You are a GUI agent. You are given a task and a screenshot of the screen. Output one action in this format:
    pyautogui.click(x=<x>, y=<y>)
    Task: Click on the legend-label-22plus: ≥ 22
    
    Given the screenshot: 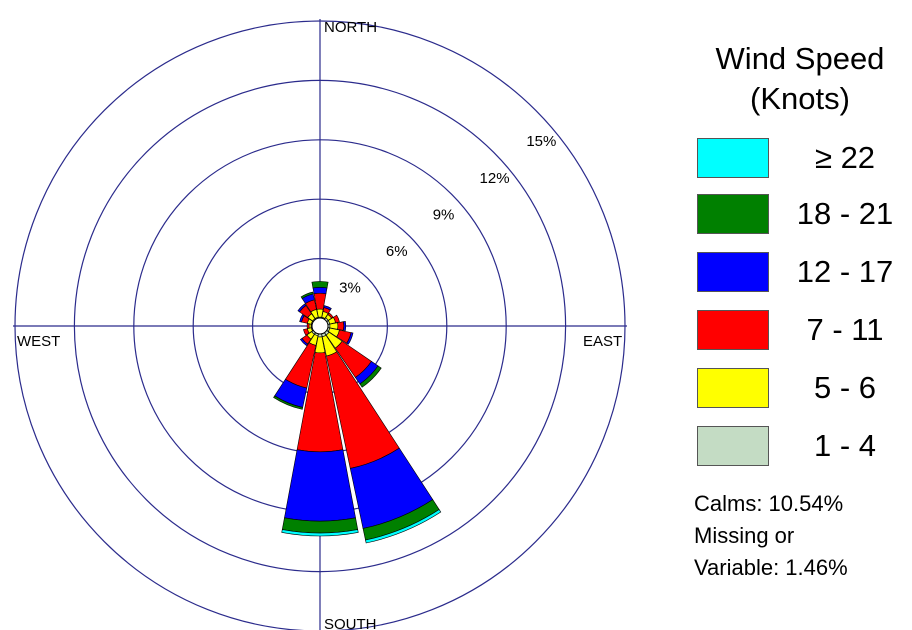 What is the action you would take?
    pyautogui.click(x=845, y=157)
    